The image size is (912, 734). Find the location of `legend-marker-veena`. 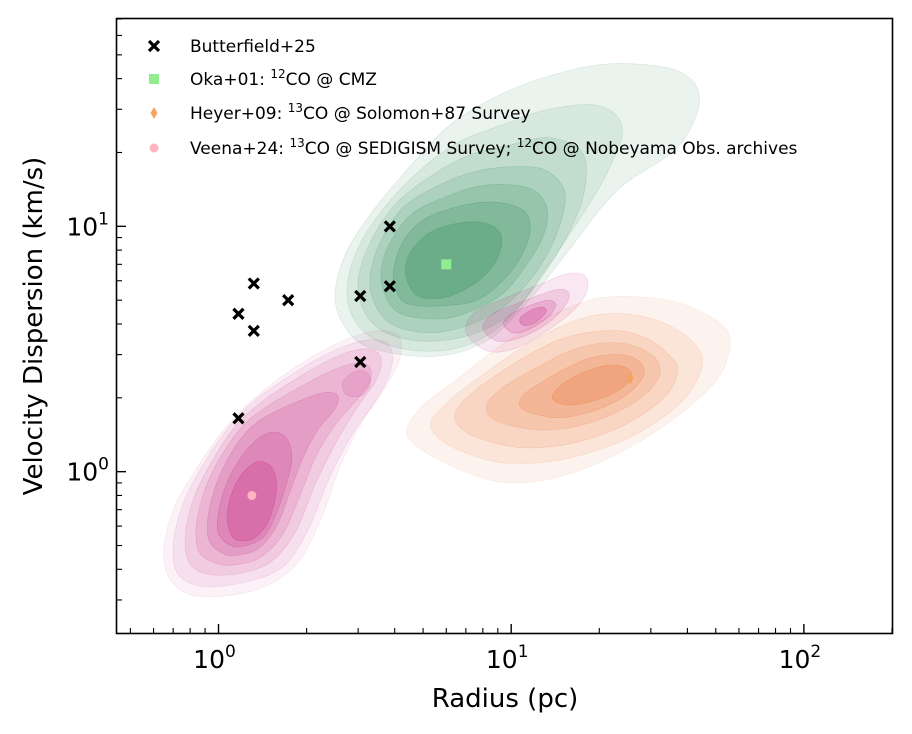

legend-marker-veena is located at coordinates (154, 148).